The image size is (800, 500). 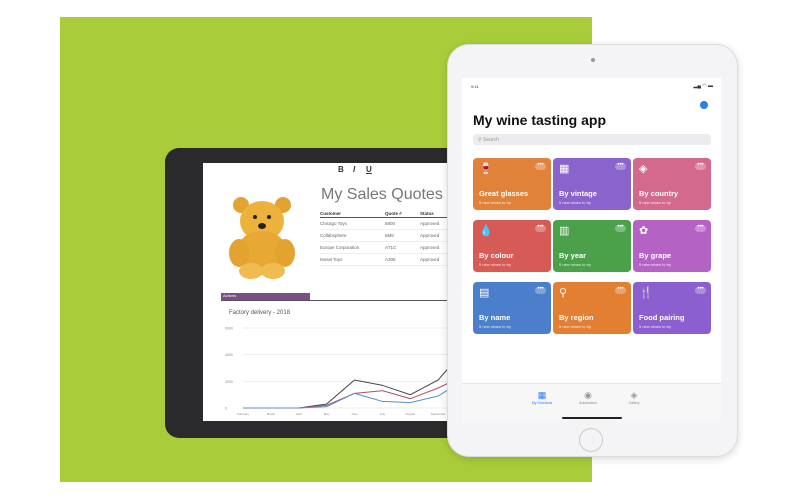 I want to click on wine-glass-icon: 🍷, so click(x=486, y=169).